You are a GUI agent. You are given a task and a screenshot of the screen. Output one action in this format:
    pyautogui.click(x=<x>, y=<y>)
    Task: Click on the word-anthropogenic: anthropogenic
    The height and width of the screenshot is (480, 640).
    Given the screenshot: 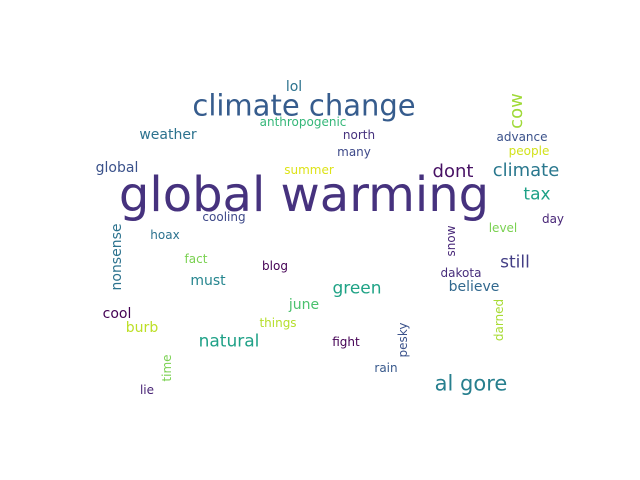 What is the action you would take?
    pyautogui.click(x=303, y=122)
    